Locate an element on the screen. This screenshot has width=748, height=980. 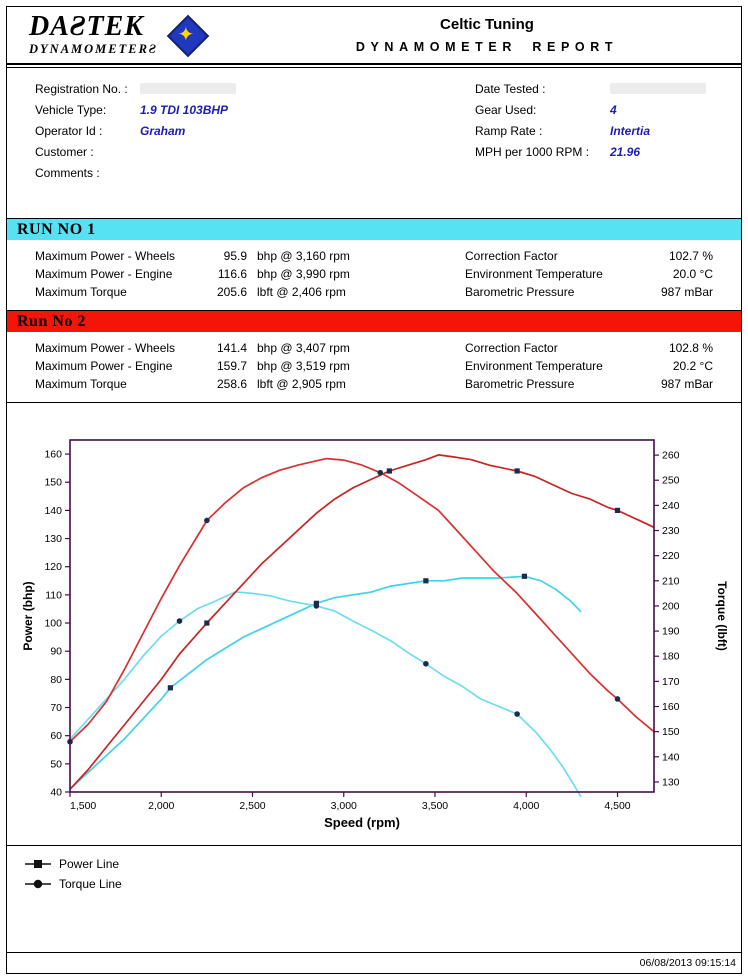
stat-unit: lbft @ 2,905 rpm is located at coordinates (301, 384).